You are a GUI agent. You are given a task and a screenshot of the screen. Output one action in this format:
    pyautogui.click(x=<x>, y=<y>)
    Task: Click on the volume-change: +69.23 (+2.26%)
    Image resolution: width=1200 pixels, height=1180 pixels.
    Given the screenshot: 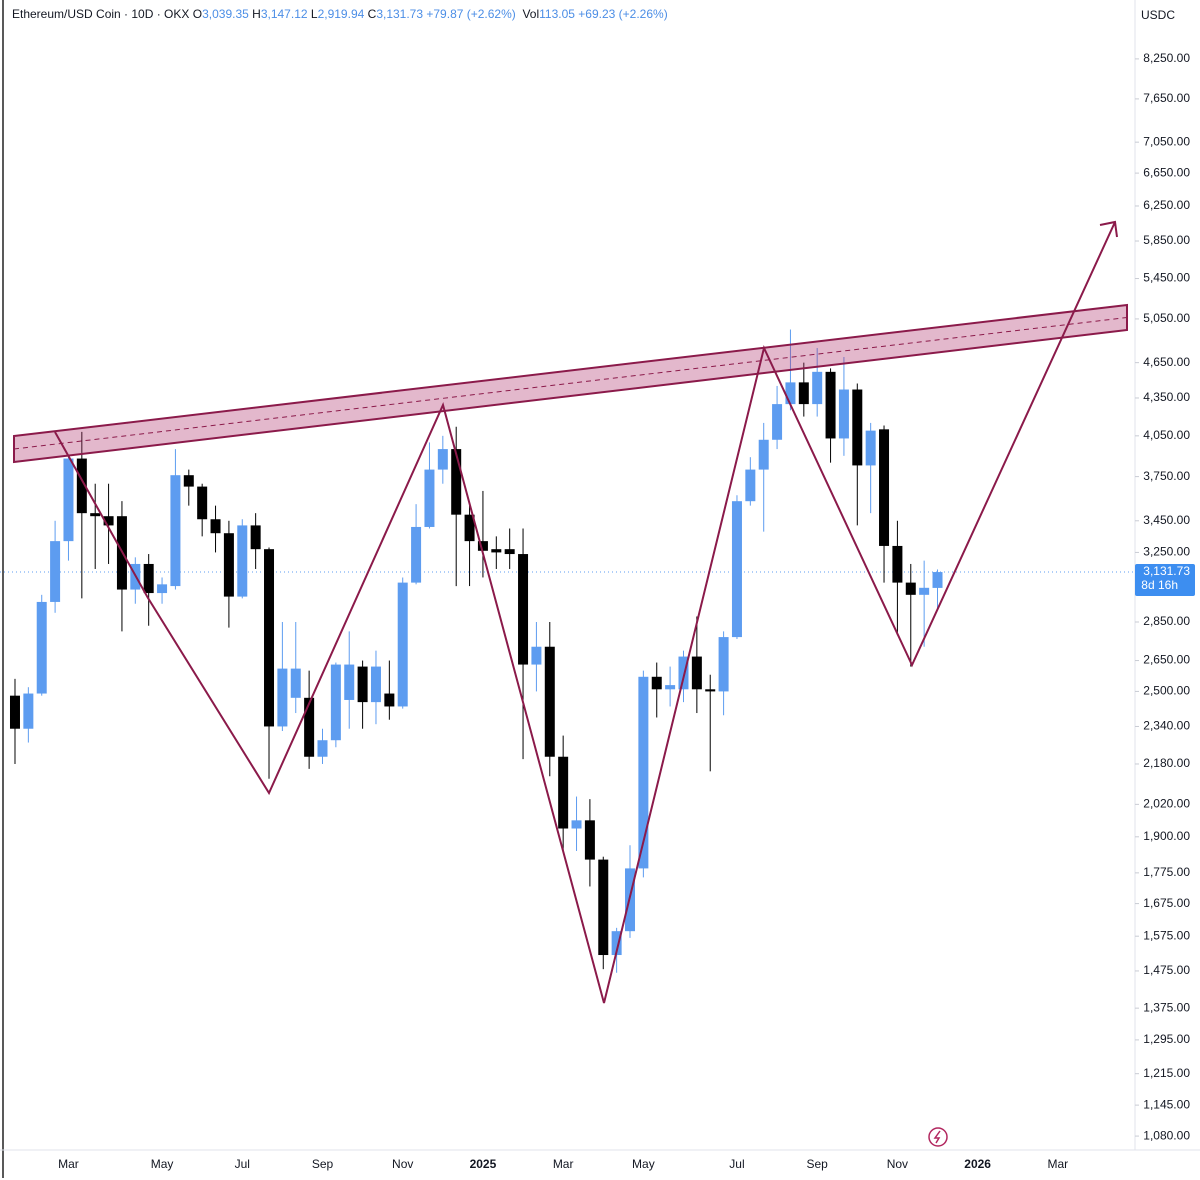 What is the action you would take?
    pyautogui.click(x=623, y=14)
    